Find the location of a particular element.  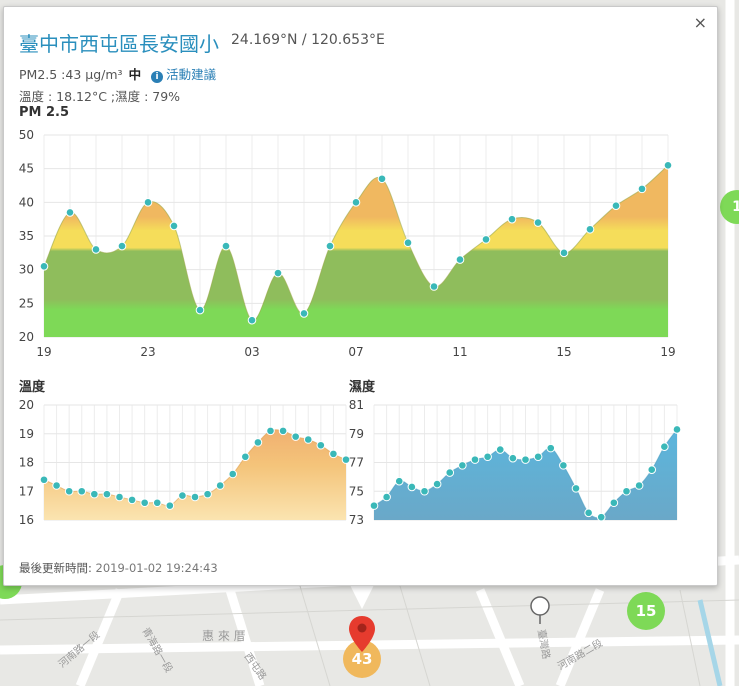

y-tick-label: 79 is located at coordinates (356, 434).